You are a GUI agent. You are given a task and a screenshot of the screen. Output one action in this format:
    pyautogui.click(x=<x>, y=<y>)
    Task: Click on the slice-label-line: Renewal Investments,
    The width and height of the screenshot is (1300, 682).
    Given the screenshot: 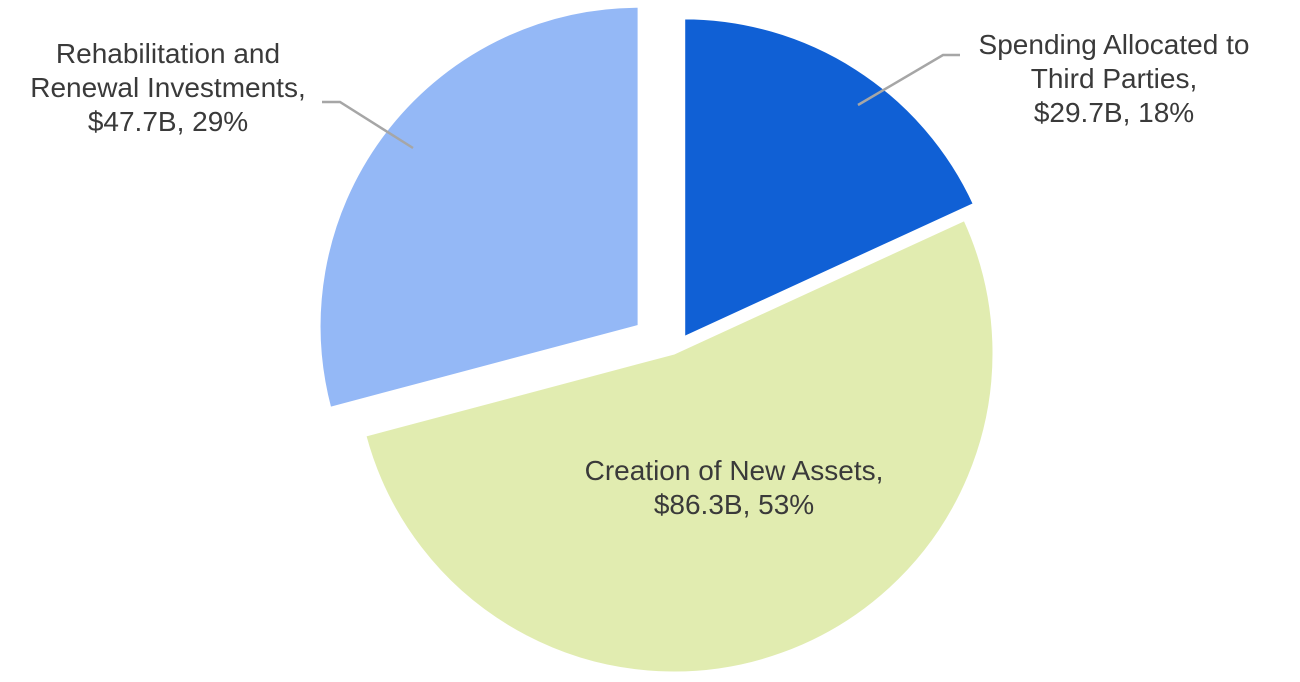 What is the action you would take?
    pyautogui.click(x=167, y=87)
    